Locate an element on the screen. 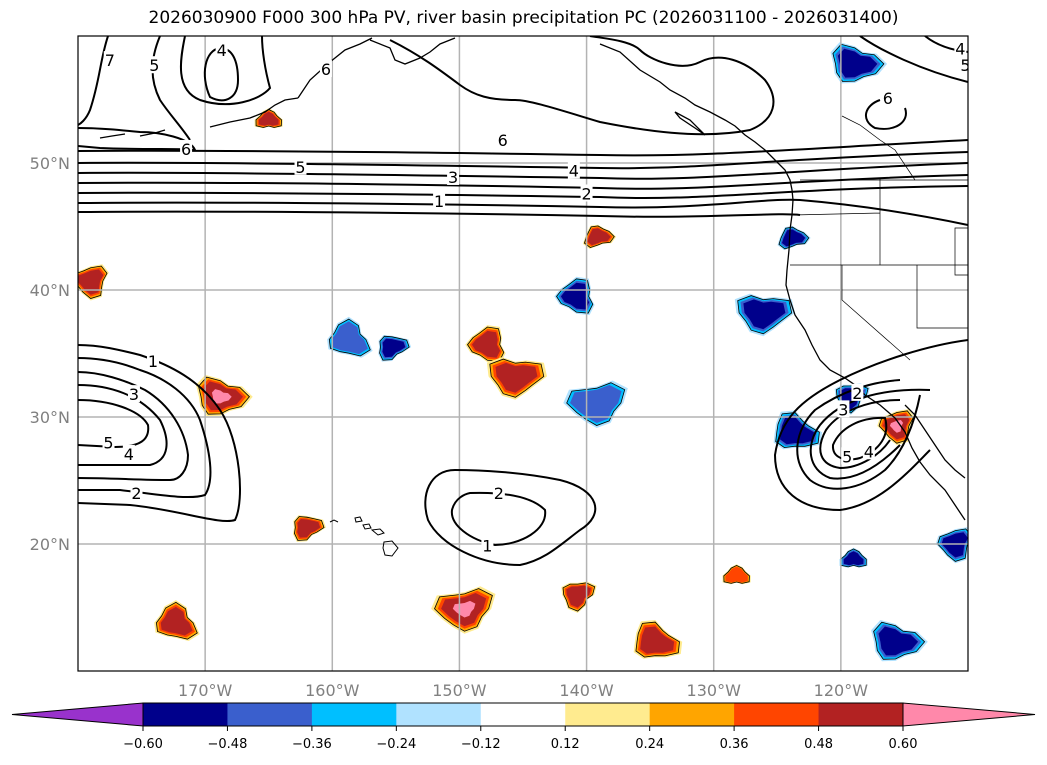 The width and height of the screenshot is (1047, 765). lat-tick-label: 30°N is located at coordinates (50, 417).